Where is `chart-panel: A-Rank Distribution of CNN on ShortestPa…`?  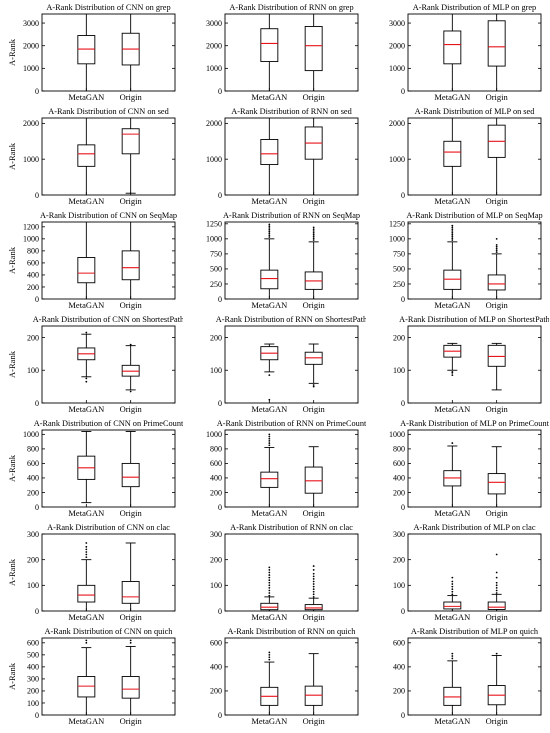
chart-panel: A-Rank Distribution of CNN on ShortestPa… is located at coordinates (92, 364).